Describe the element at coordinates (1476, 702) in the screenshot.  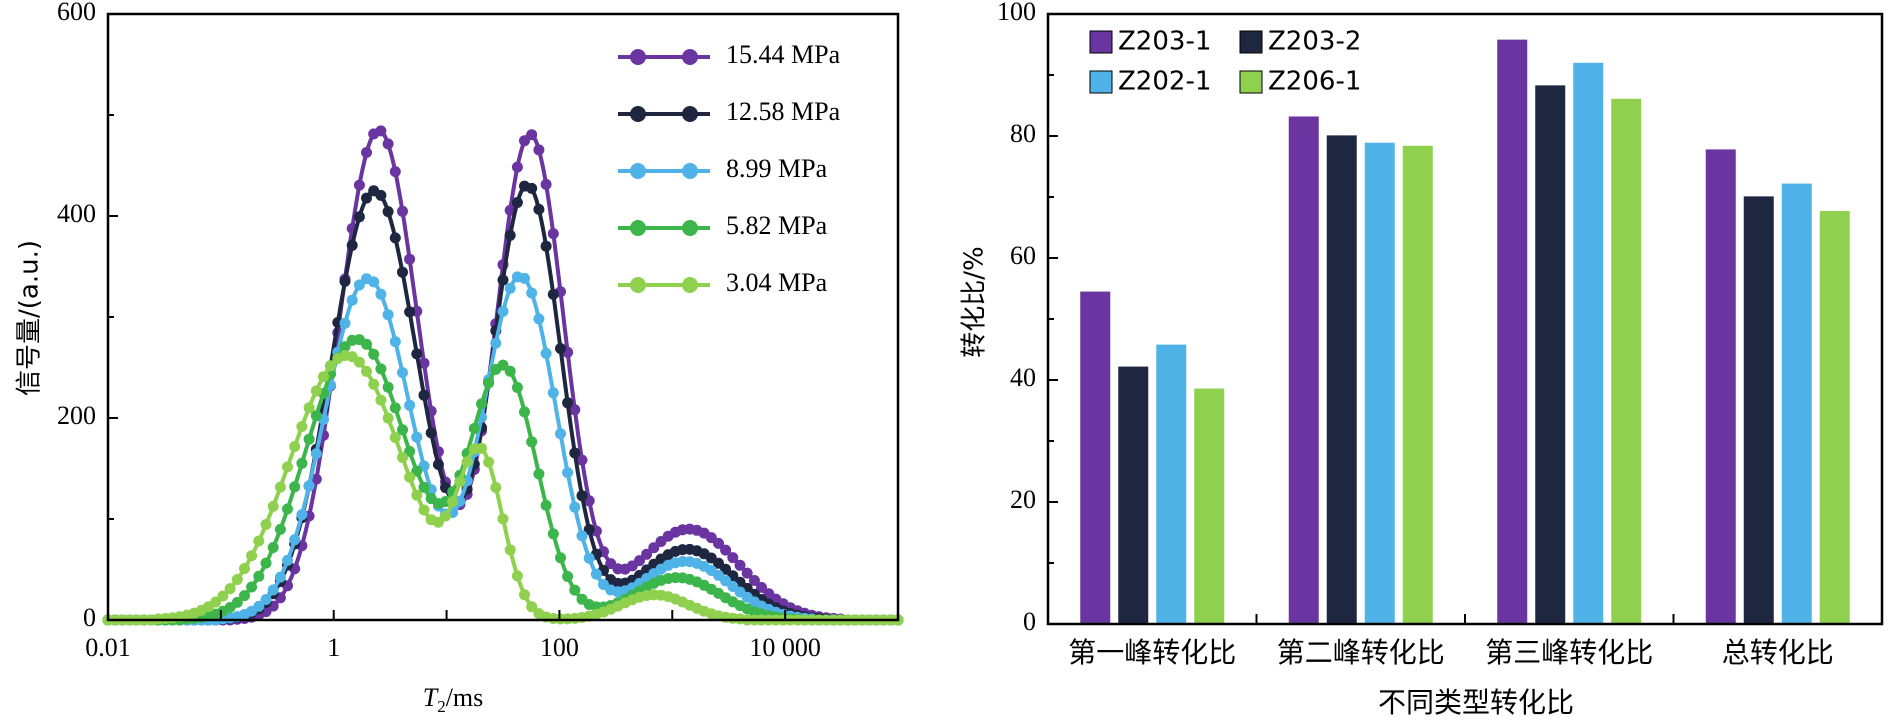
I see `conversion-x-axis-label: 不同类型转化比` at that location.